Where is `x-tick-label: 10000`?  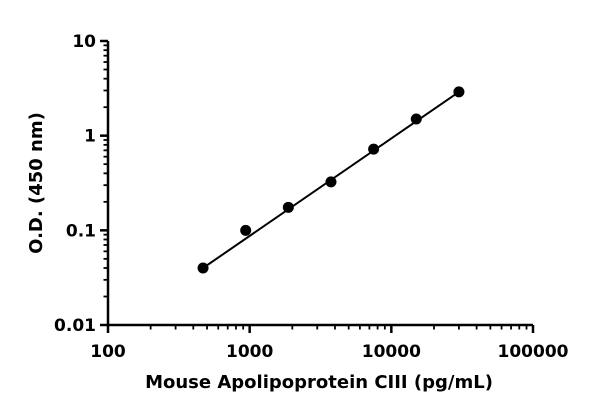 x-tick-label: 10000 is located at coordinates (391, 352).